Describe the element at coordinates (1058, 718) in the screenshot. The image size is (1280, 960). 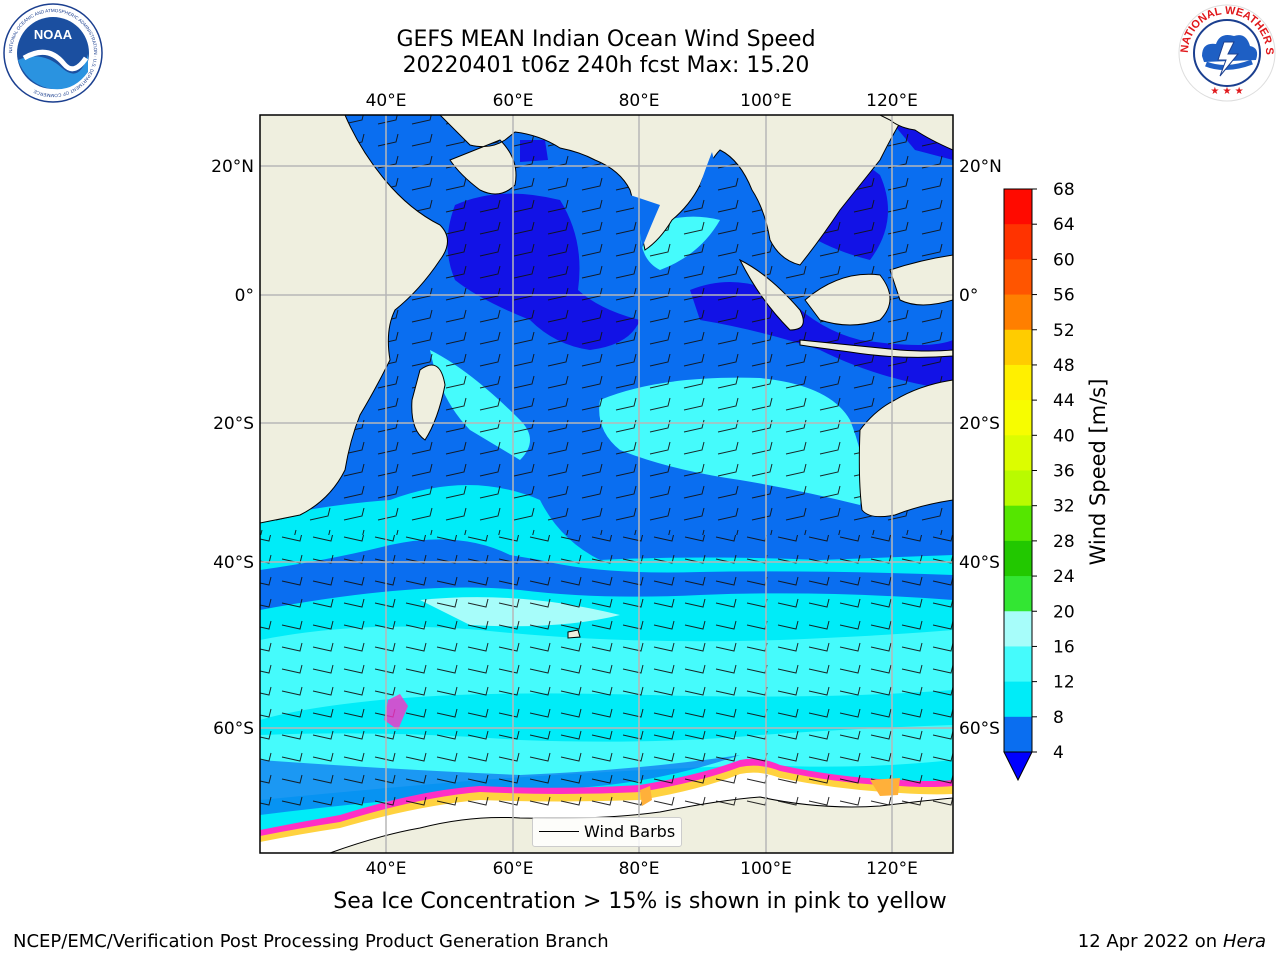
I see `colorbar-tick-label: 8` at that location.